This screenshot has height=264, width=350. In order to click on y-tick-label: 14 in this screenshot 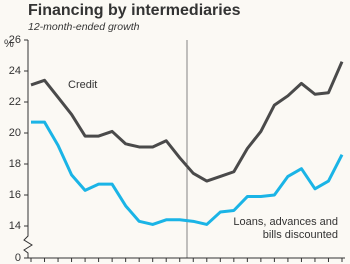, I will do `click(15, 226)`.